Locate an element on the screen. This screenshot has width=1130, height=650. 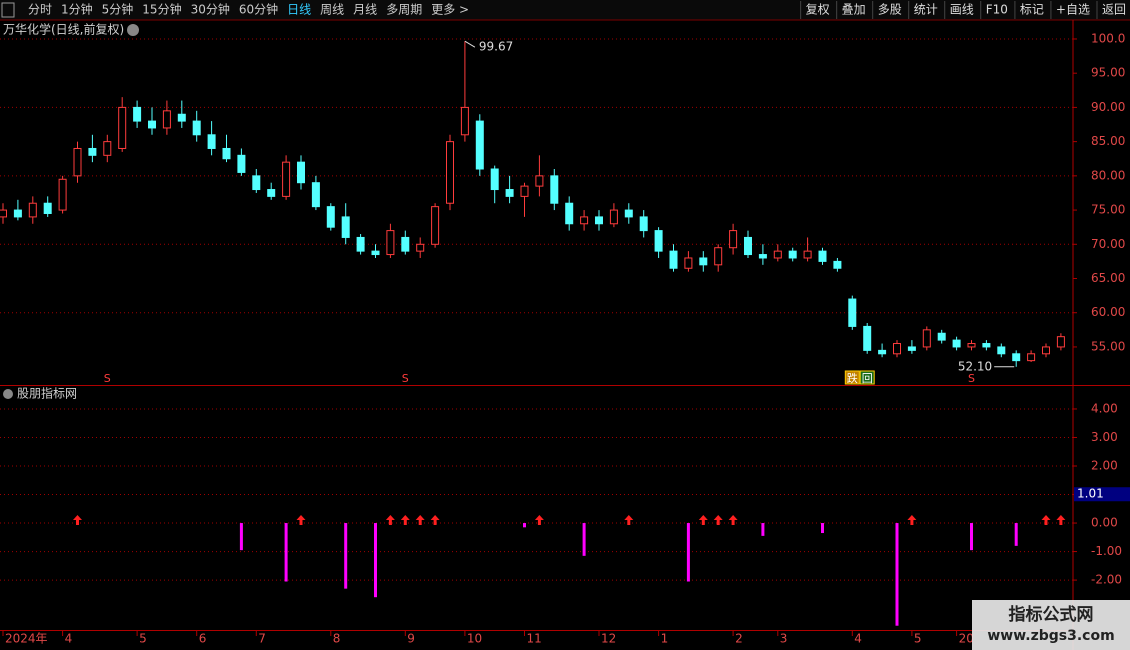
x-tick-label: 10 is located at coordinates (474, 639).